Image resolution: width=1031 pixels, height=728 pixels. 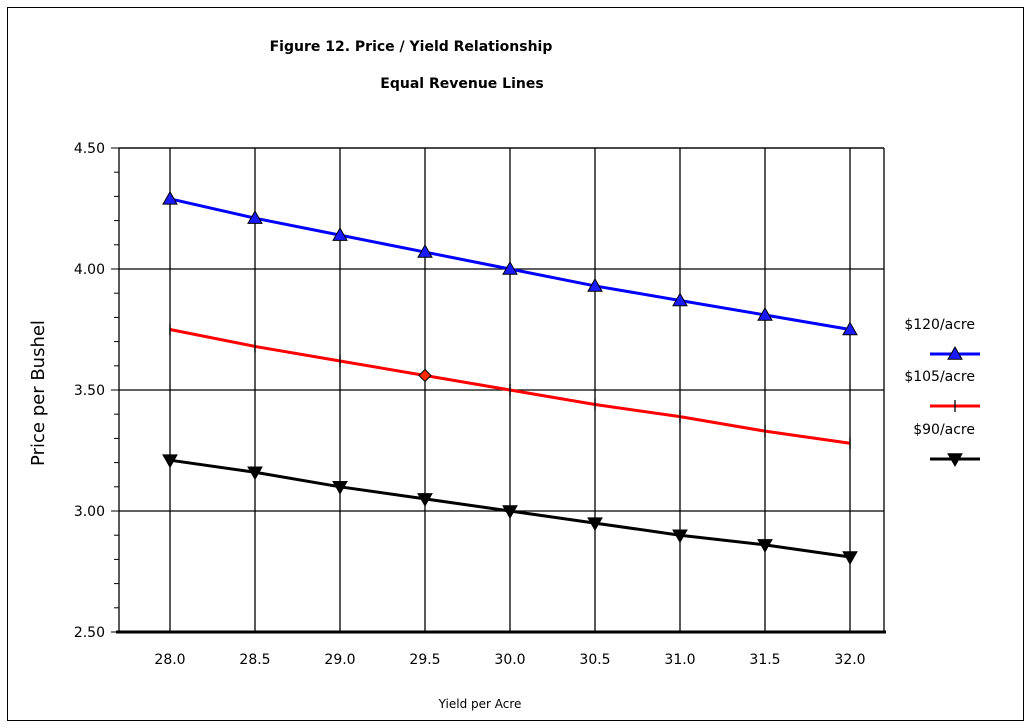 What do you see at coordinates (946, 445) in the screenshot?
I see `legend-item-2: $90/acre` at bounding box center [946, 445].